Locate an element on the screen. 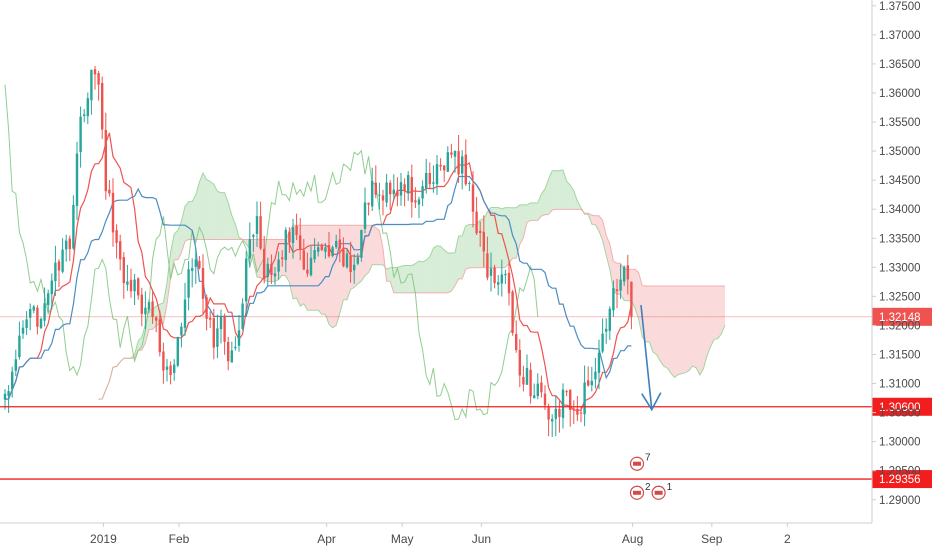  price-tick-label: 1.33000 is located at coordinates (900, 268).